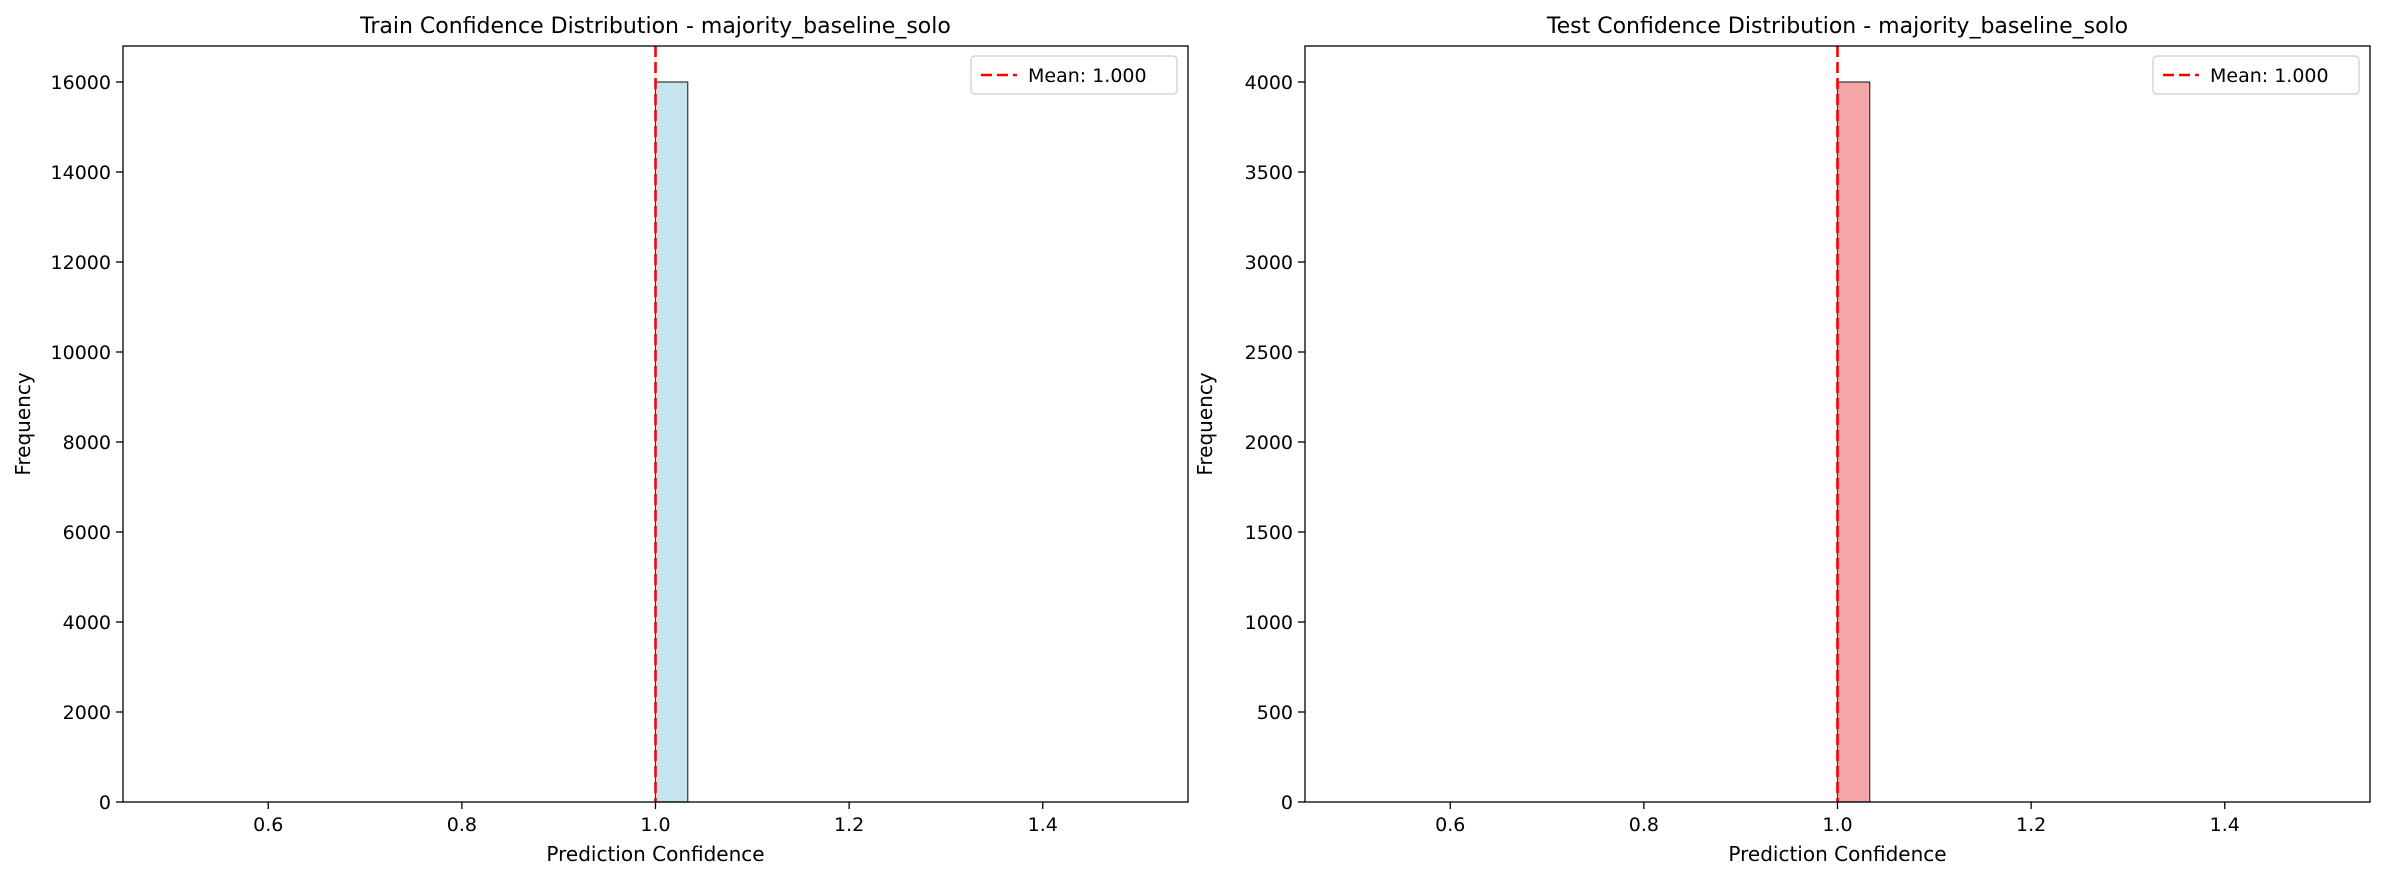  What do you see at coordinates (1269, 173) in the screenshot?
I see `y-tick-label: 3500` at bounding box center [1269, 173].